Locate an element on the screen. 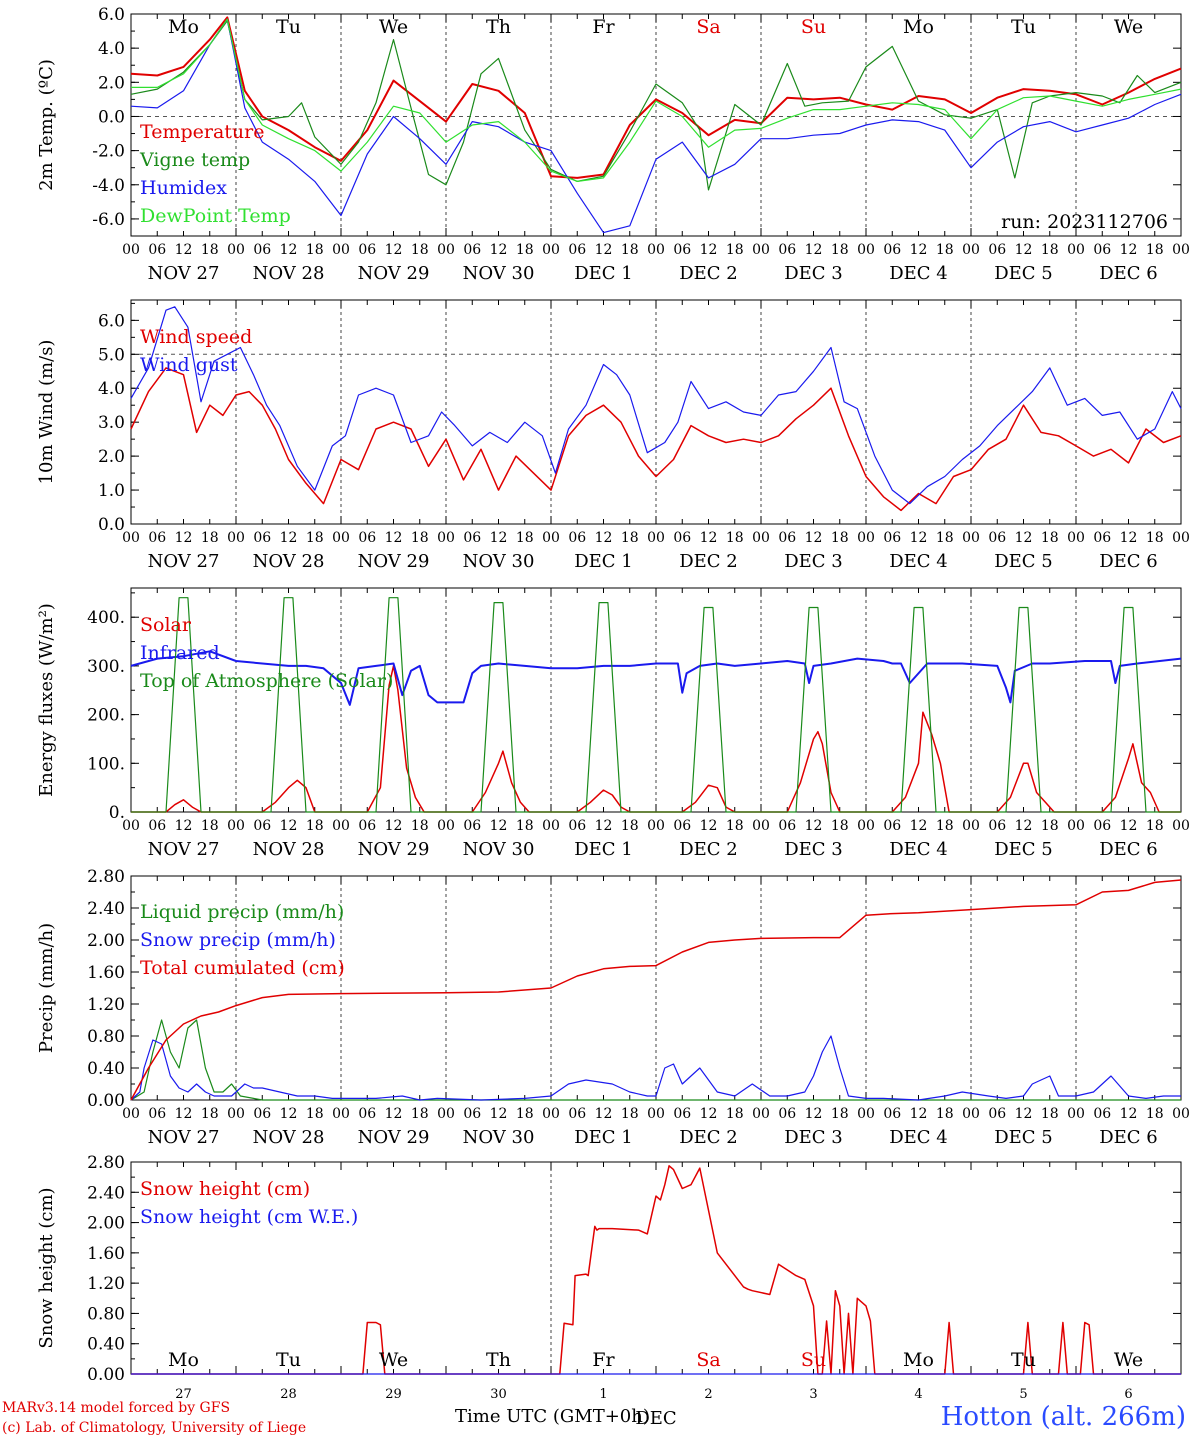 This screenshot has width=1194, height=1440. x-date-label: NOV 28 is located at coordinates (289, 561).